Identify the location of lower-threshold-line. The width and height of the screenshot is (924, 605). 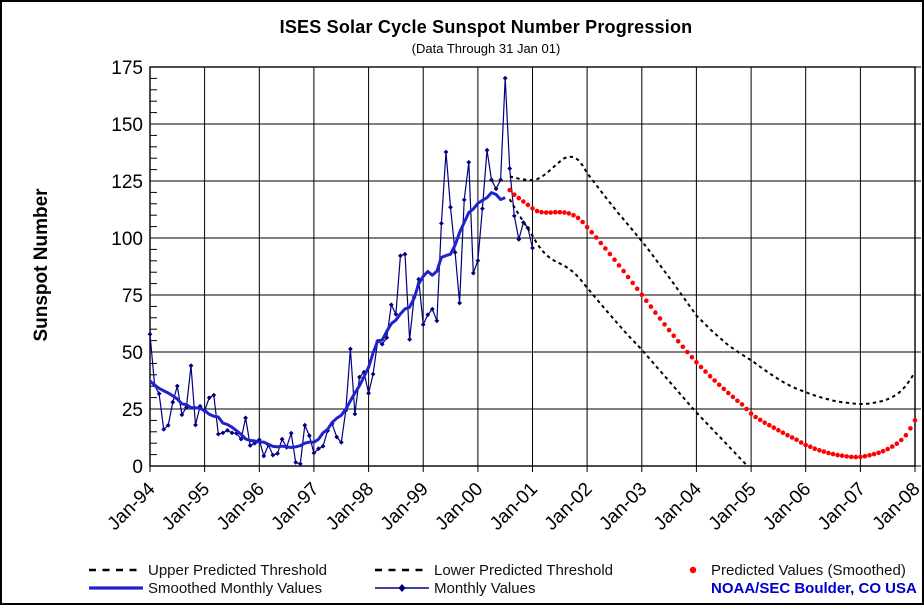
(628, 332).